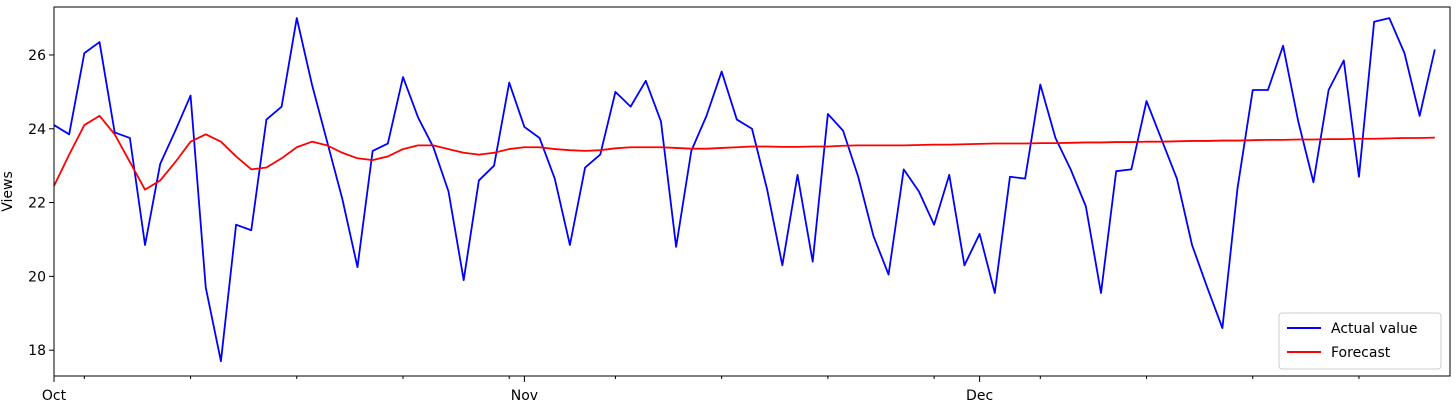  Describe the element at coordinates (37, 351) in the screenshot. I see `y-tick-label: 18` at that location.